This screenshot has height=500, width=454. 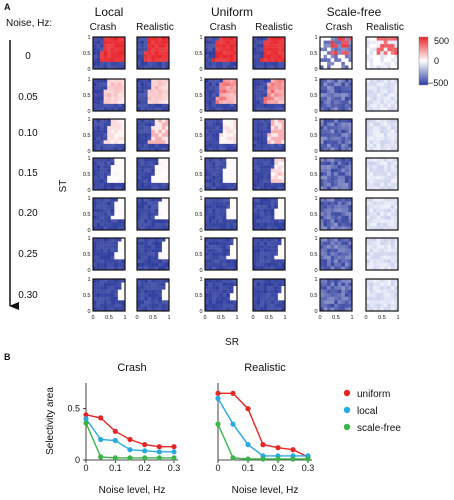 I want to click on noise-level-label: 0, so click(x=28, y=56).